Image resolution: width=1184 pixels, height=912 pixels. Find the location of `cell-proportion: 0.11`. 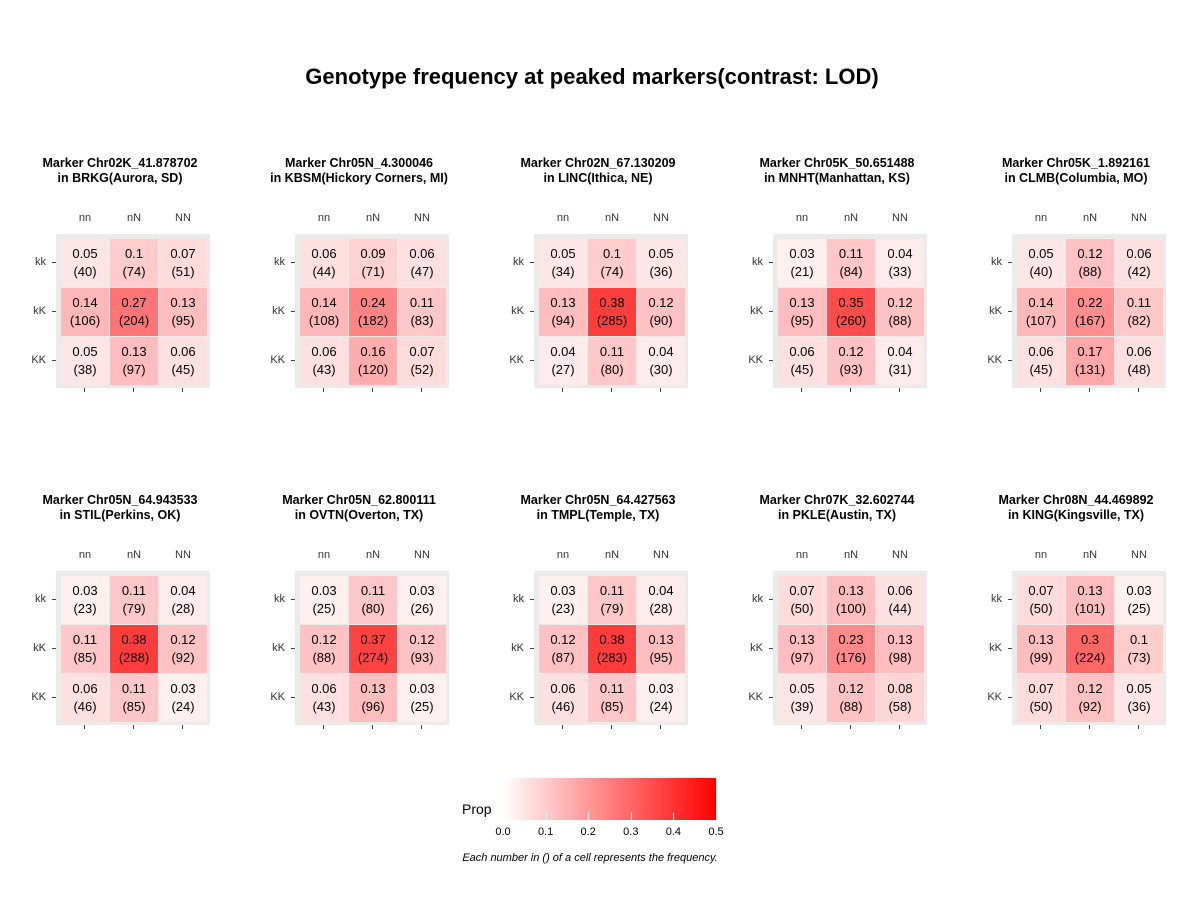

cell-proportion: 0.11 is located at coordinates (134, 688).